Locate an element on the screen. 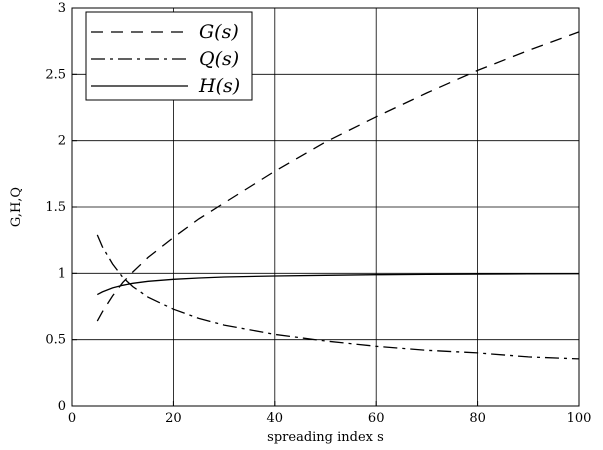 This screenshot has width=603, height=450. legend-label-2: Q(s) is located at coordinates (219, 59).